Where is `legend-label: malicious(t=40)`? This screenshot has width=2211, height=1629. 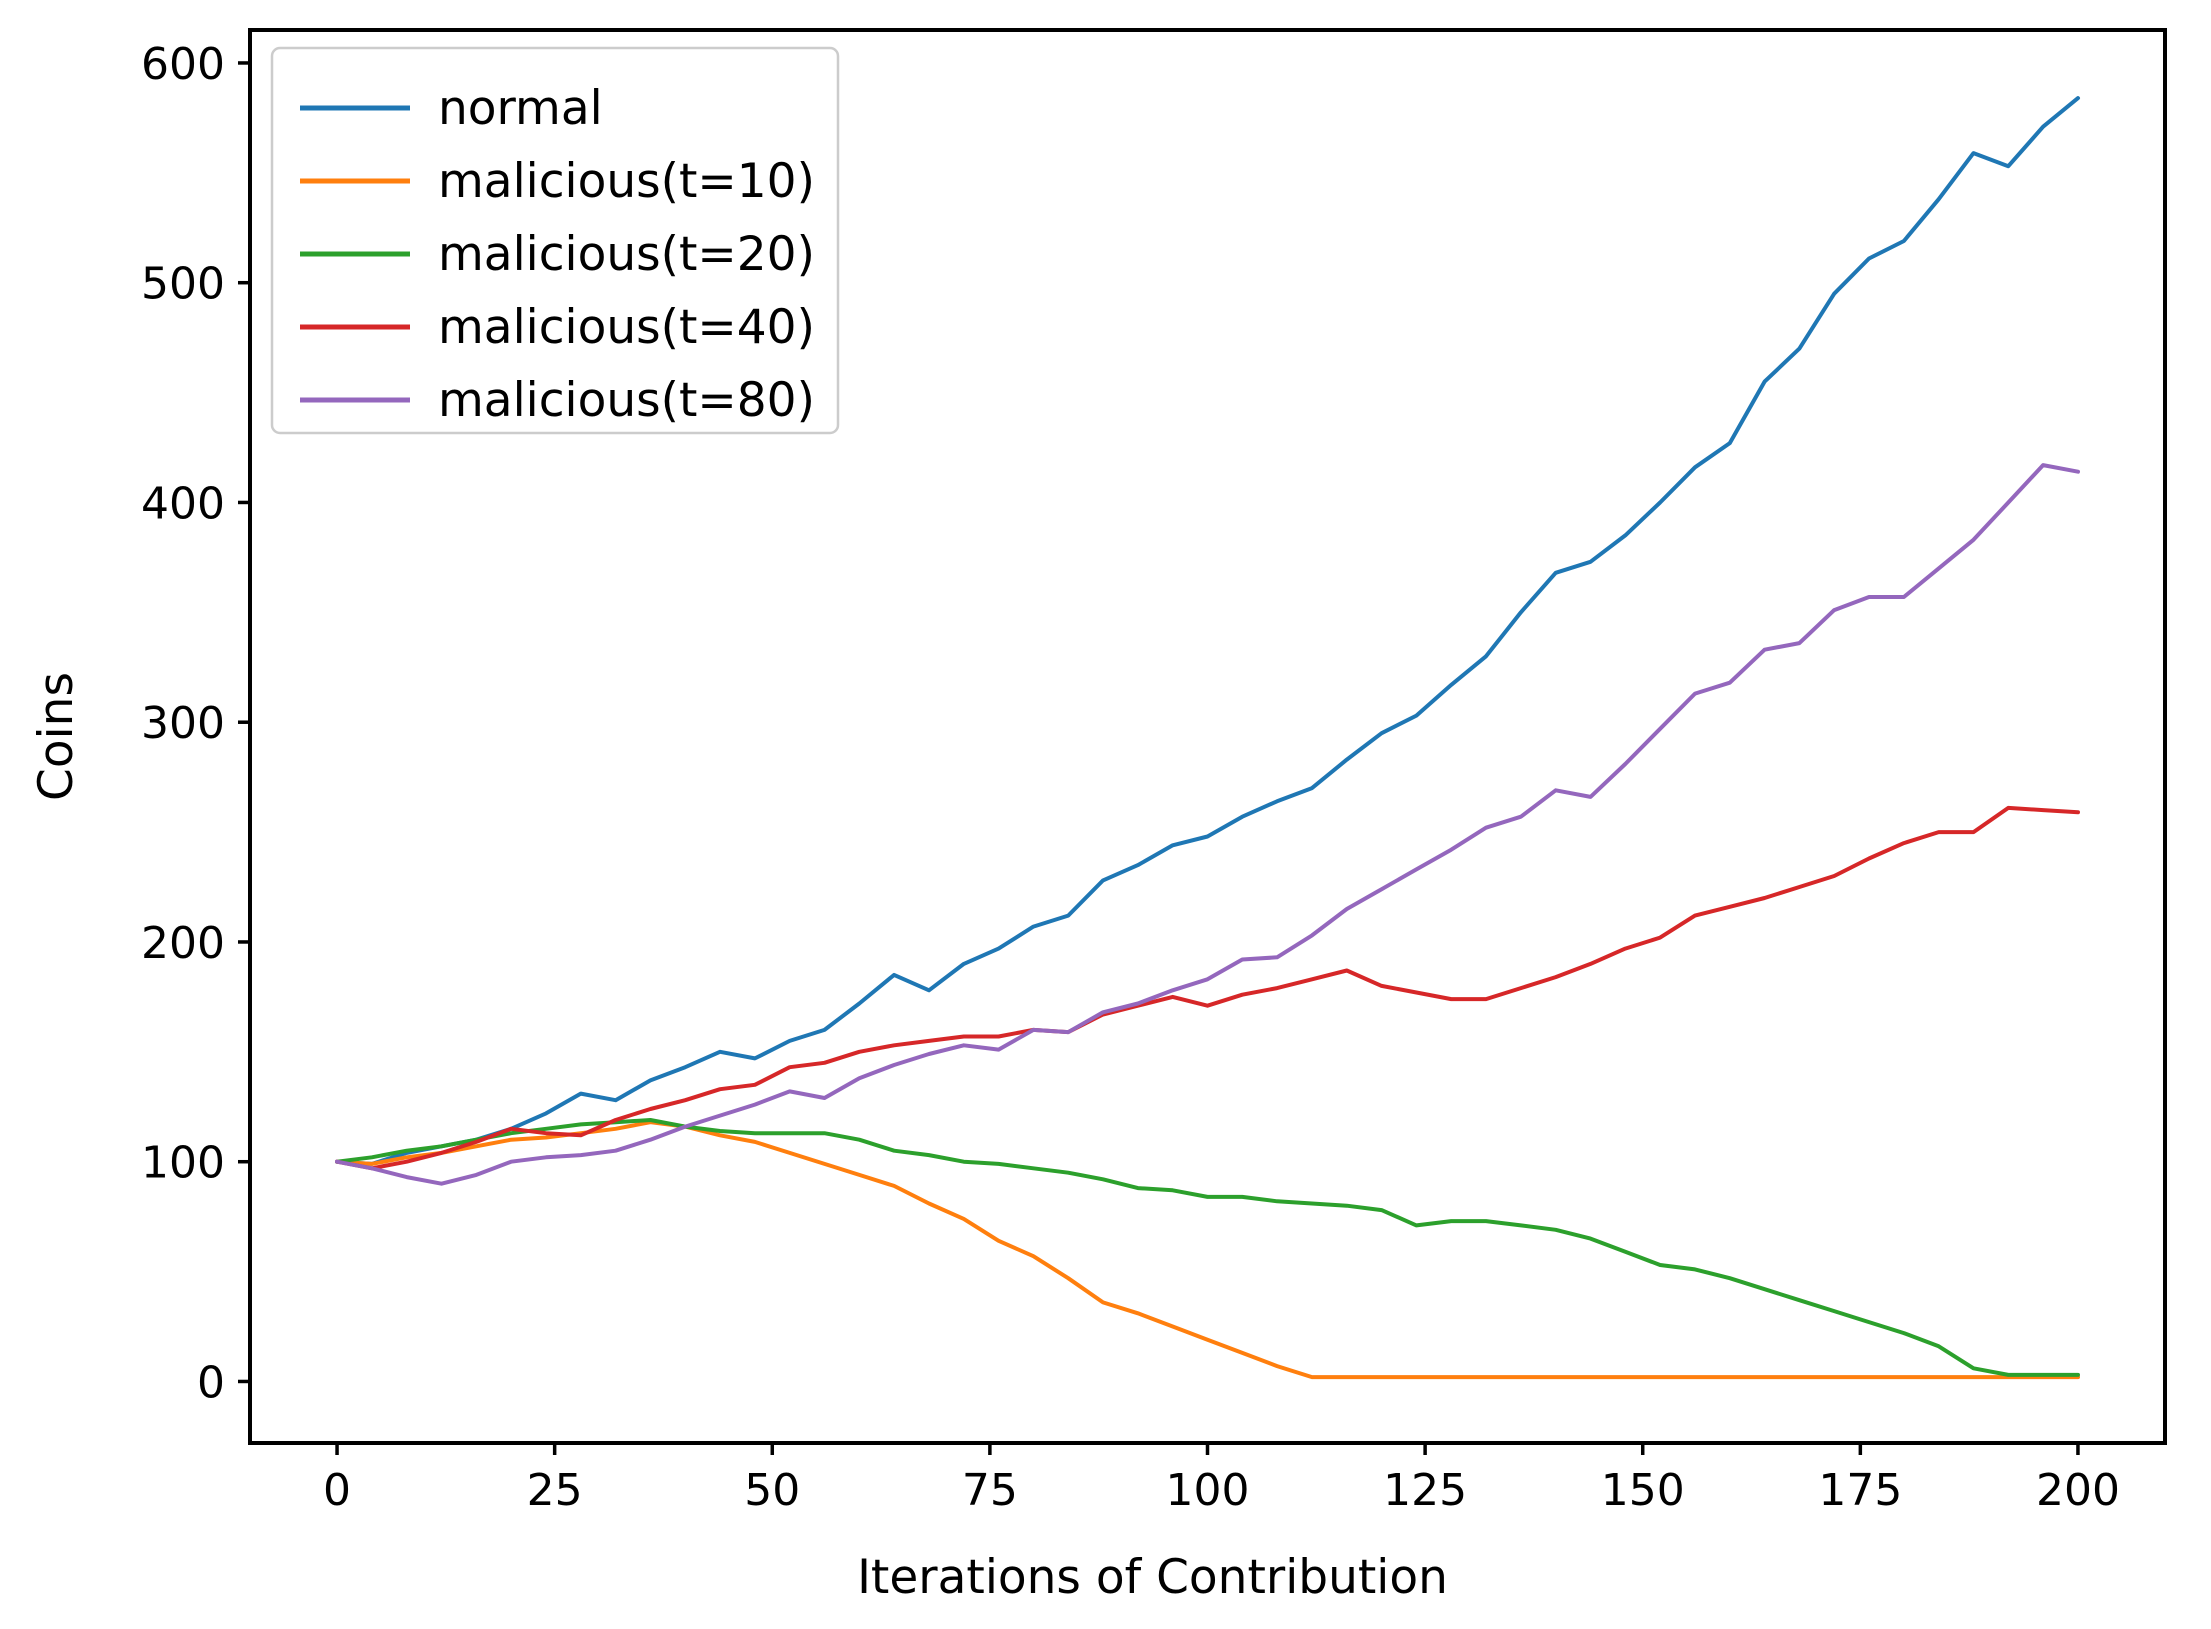 legend-label: malicious(t=40) is located at coordinates (626, 327).